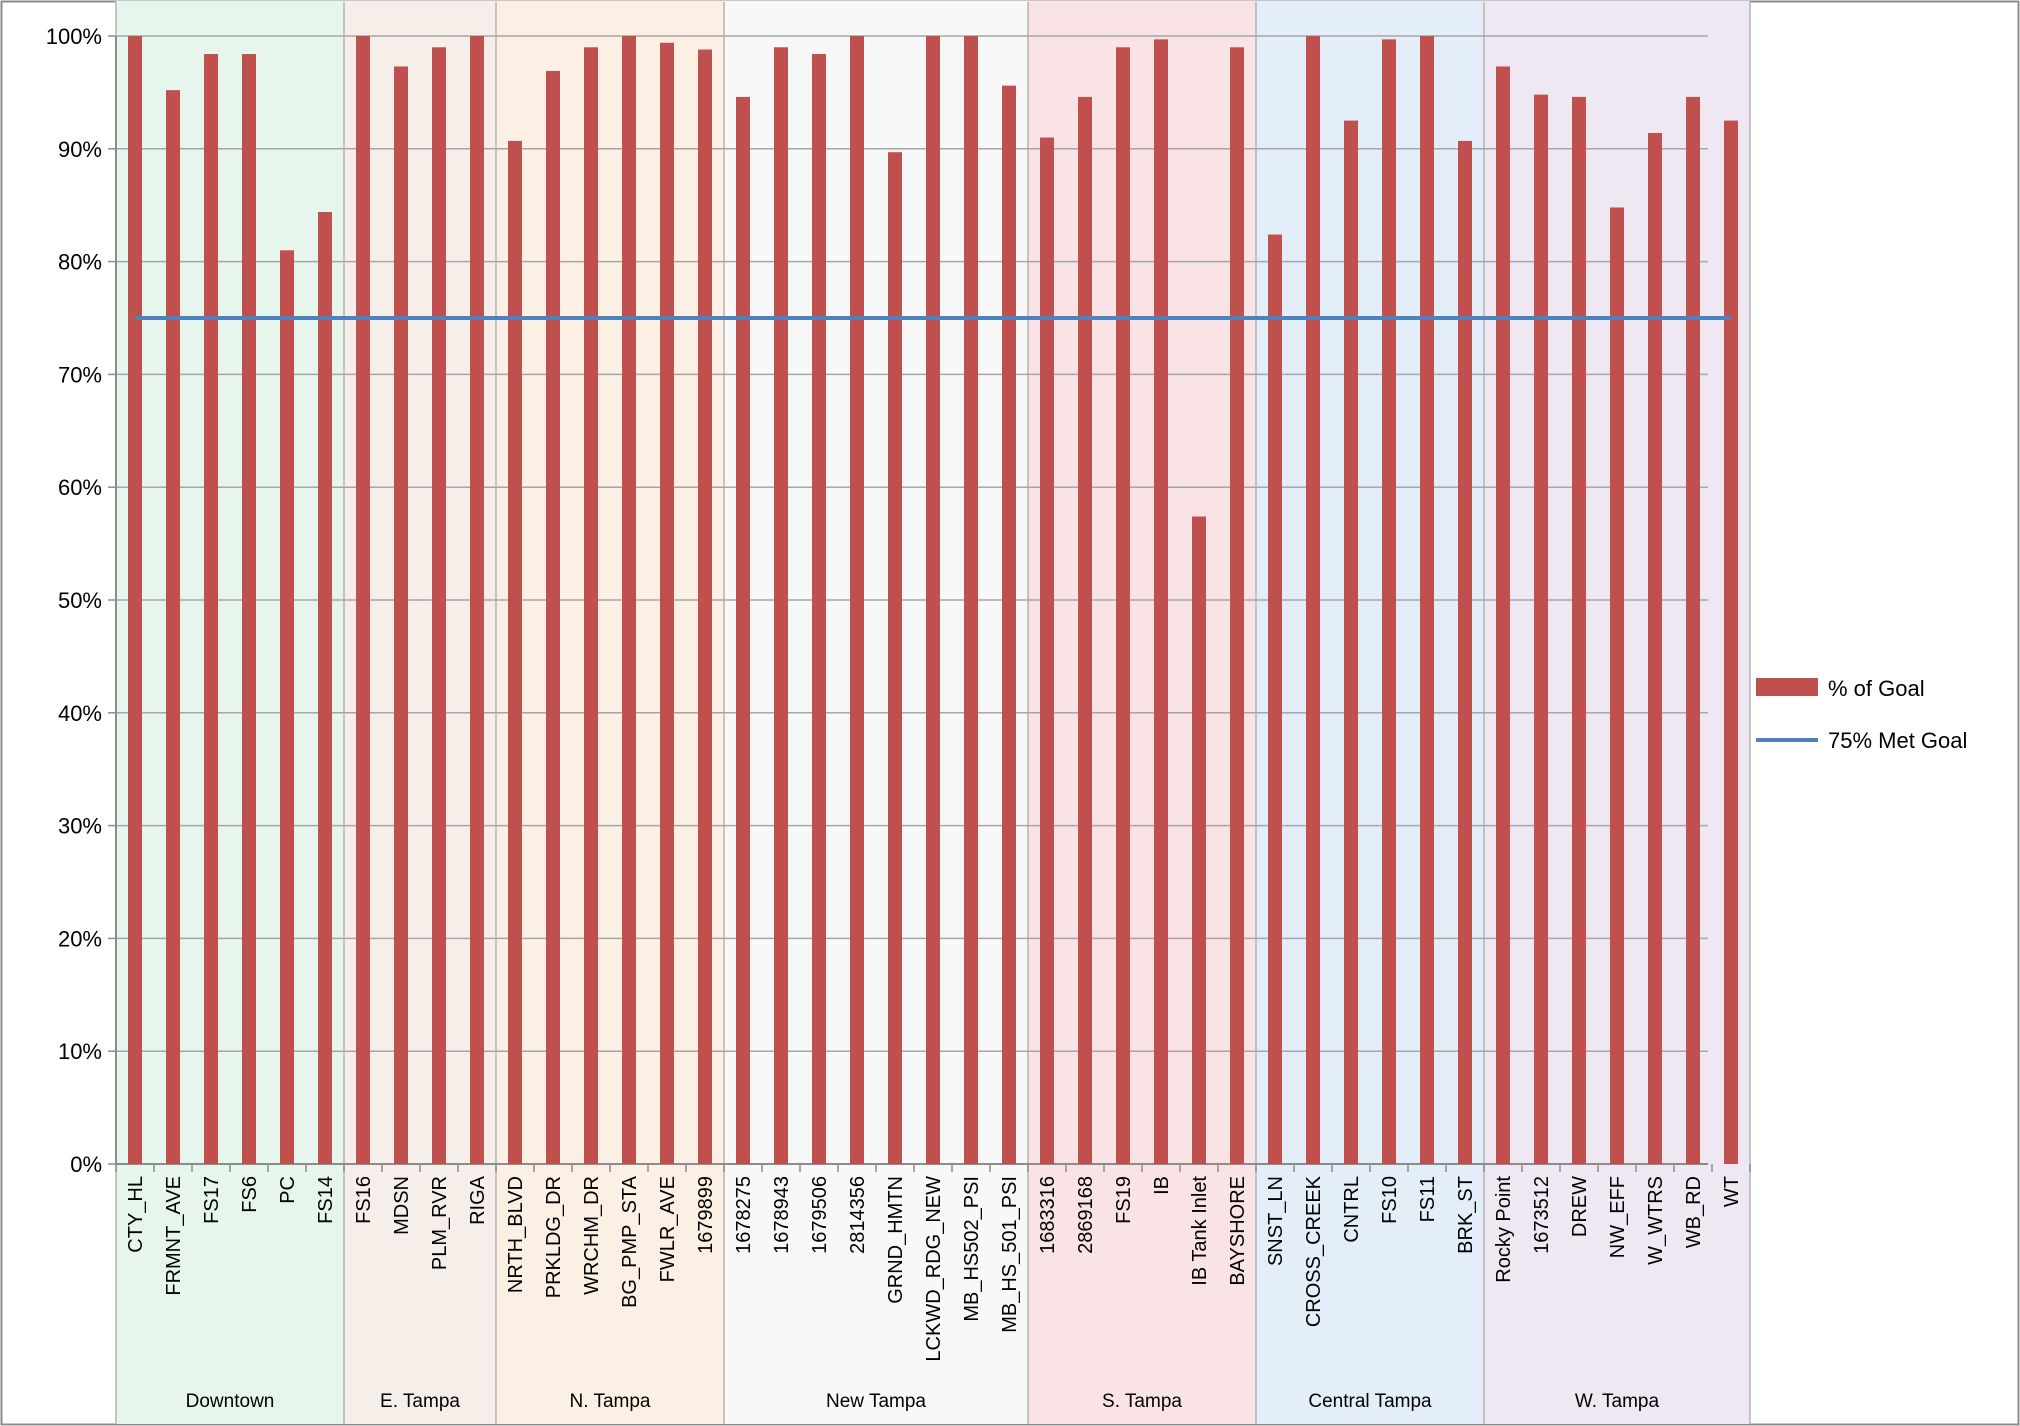 The width and height of the screenshot is (2020, 1426). What do you see at coordinates (896, 1240) in the screenshot?
I see `category-label: GRND_HMTN` at bounding box center [896, 1240].